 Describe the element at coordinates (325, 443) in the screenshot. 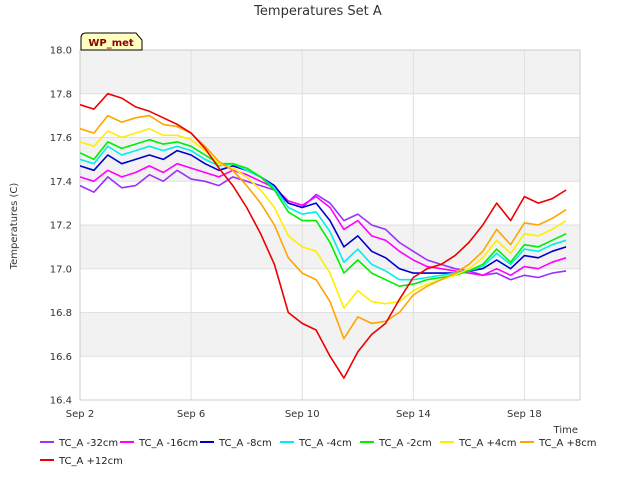

I see `legend-label: TC_A -4cm` at that location.